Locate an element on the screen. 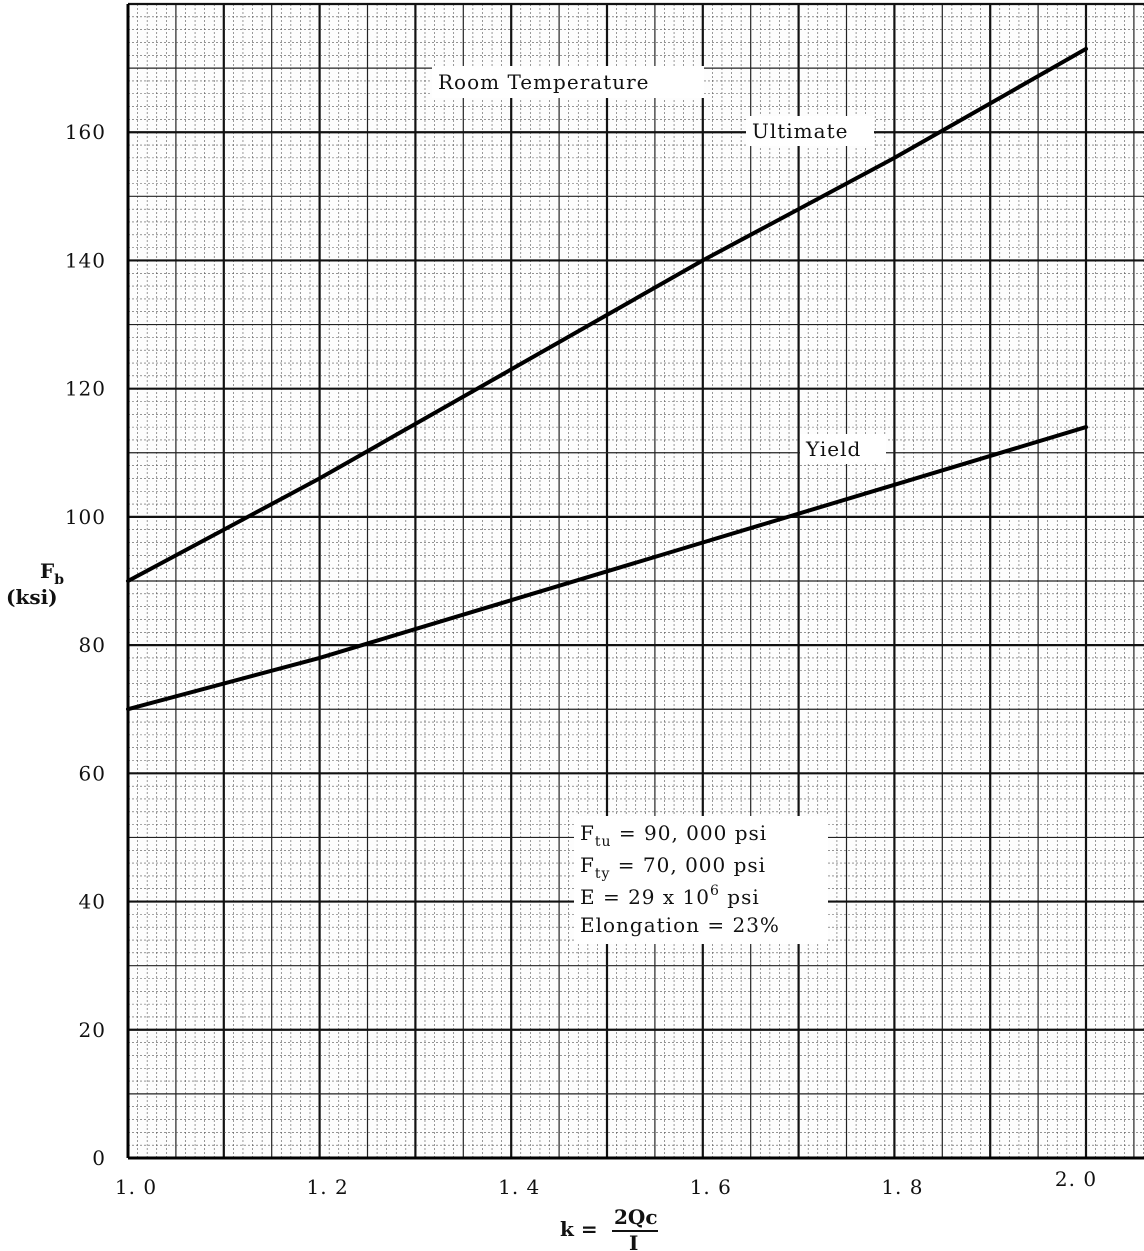  y-tick-label: 120 is located at coordinates (85, 389).